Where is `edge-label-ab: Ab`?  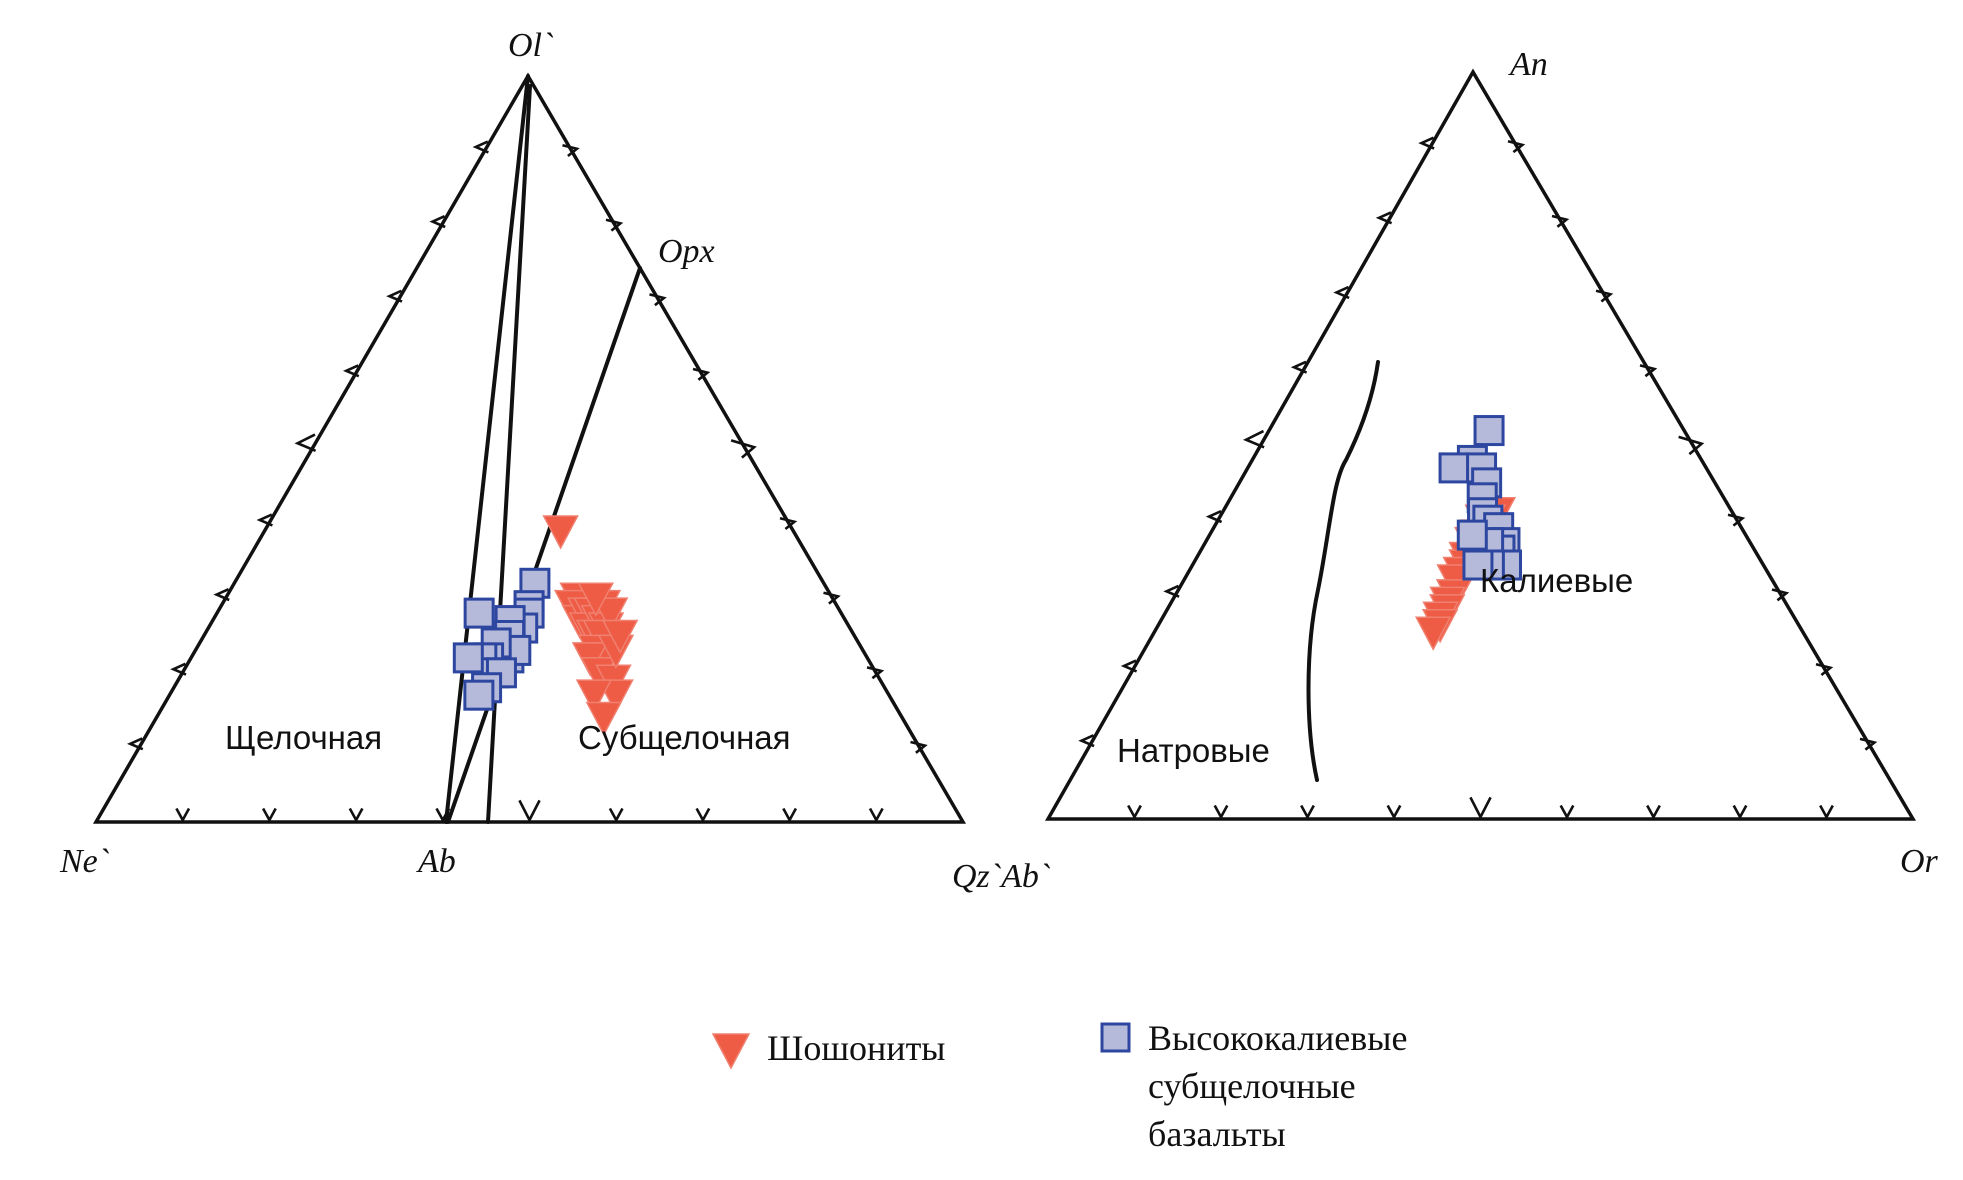
edge-label-ab: Ab is located at coordinates (436, 861).